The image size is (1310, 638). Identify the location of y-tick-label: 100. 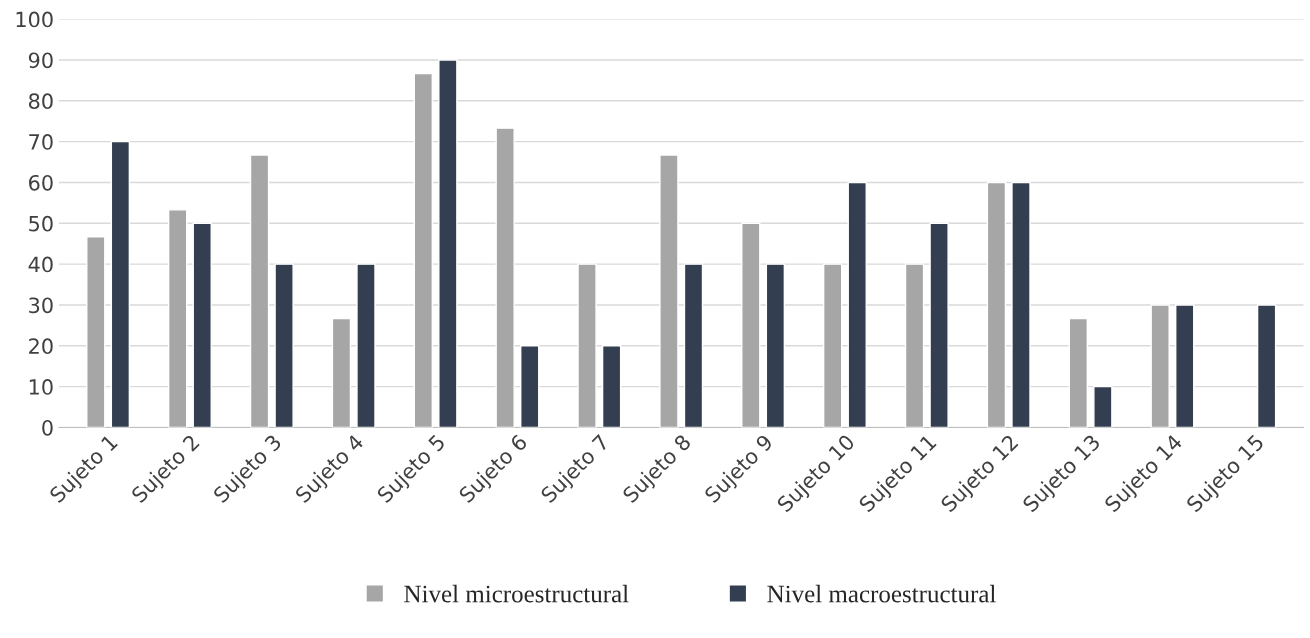
(34, 19).